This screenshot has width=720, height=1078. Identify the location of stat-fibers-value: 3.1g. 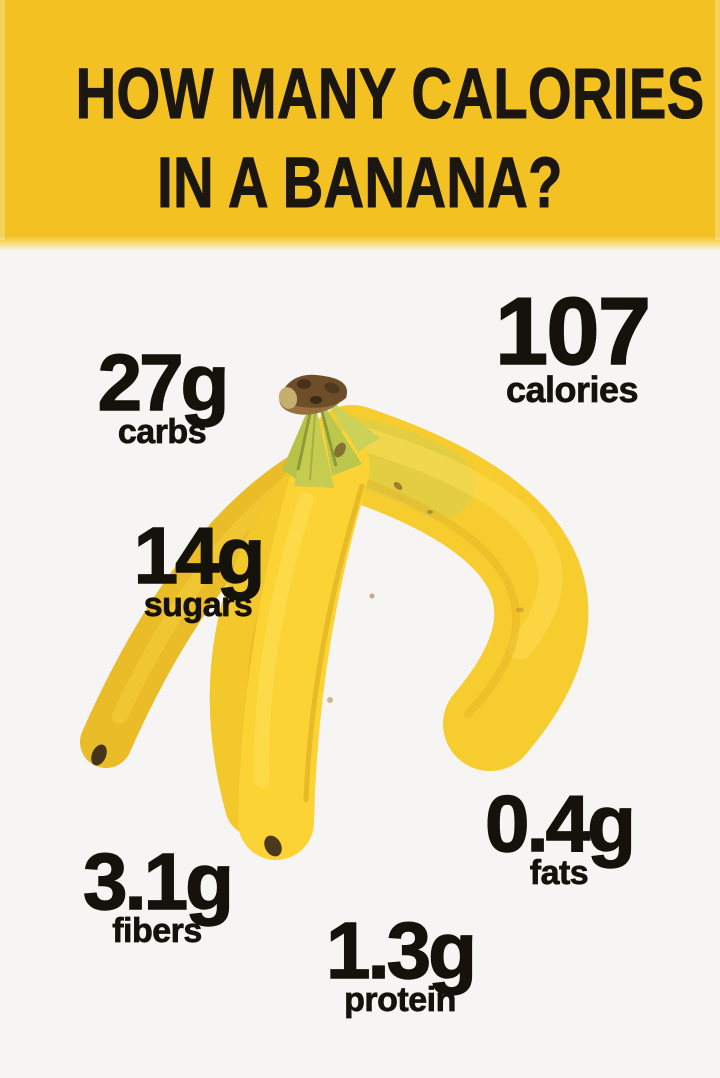
(158, 881).